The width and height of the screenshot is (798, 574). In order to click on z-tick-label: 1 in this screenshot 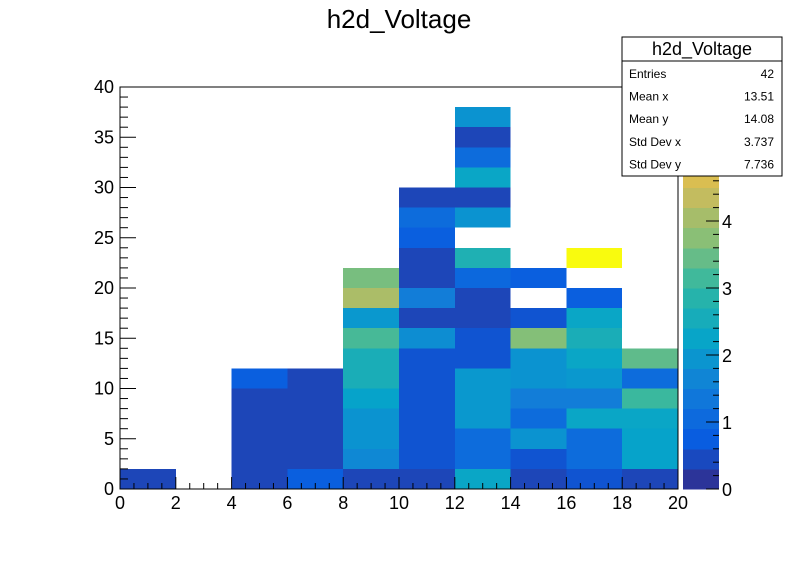, I will do `click(727, 423)`.